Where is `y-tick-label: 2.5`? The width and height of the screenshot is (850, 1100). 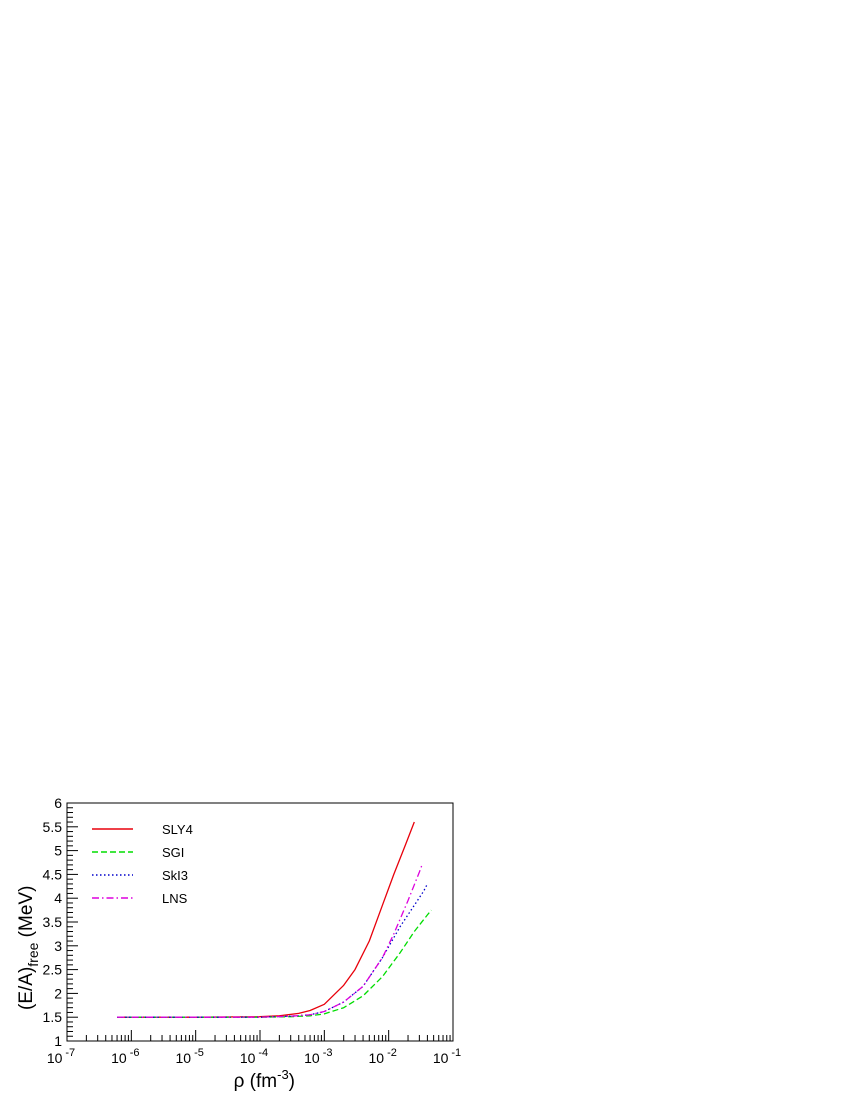 y-tick-label: 2.5 is located at coordinates (53, 970).